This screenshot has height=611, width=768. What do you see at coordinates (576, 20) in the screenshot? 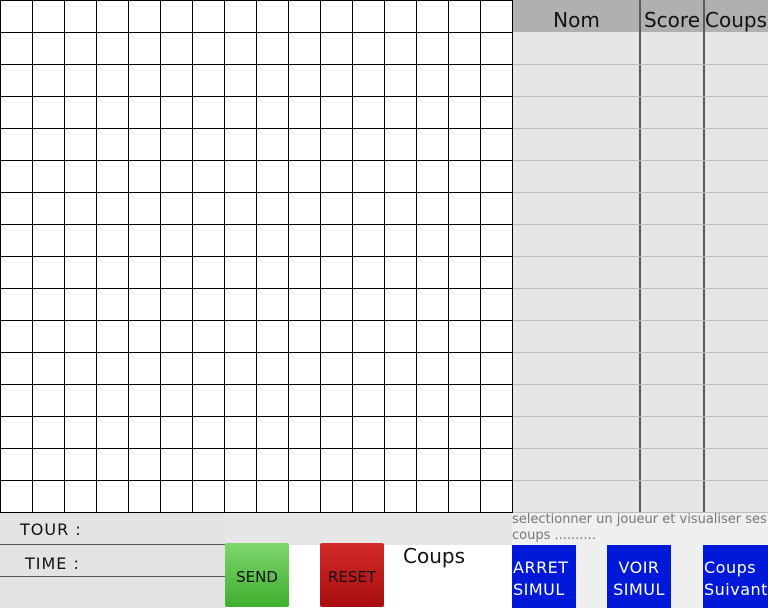
I see `column-header-nom: Nom` at bounding box center [576, 20].